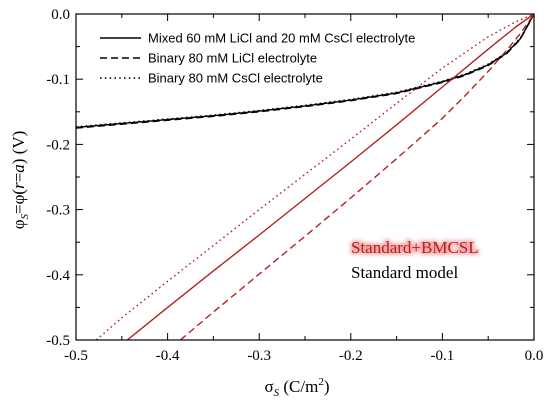  I want to click on y-tick-label: -0.5, so click(58, 341).